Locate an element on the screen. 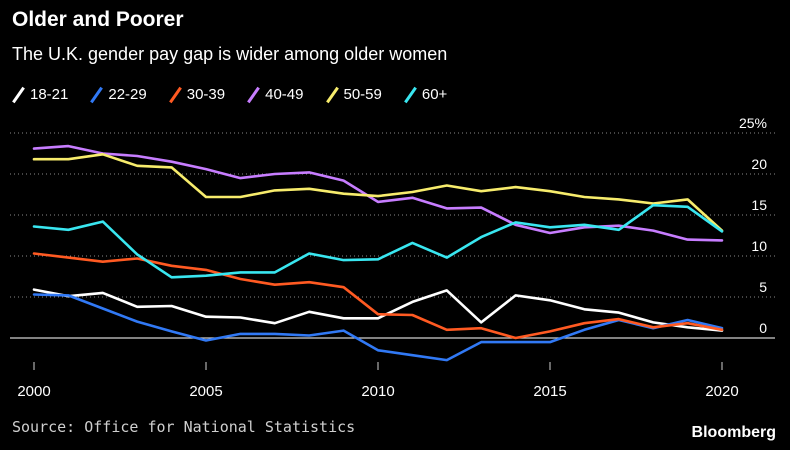 The height and width of the screenshot is (450, 790). x-tick-label: 2010 is located at coordinates (377, 391).